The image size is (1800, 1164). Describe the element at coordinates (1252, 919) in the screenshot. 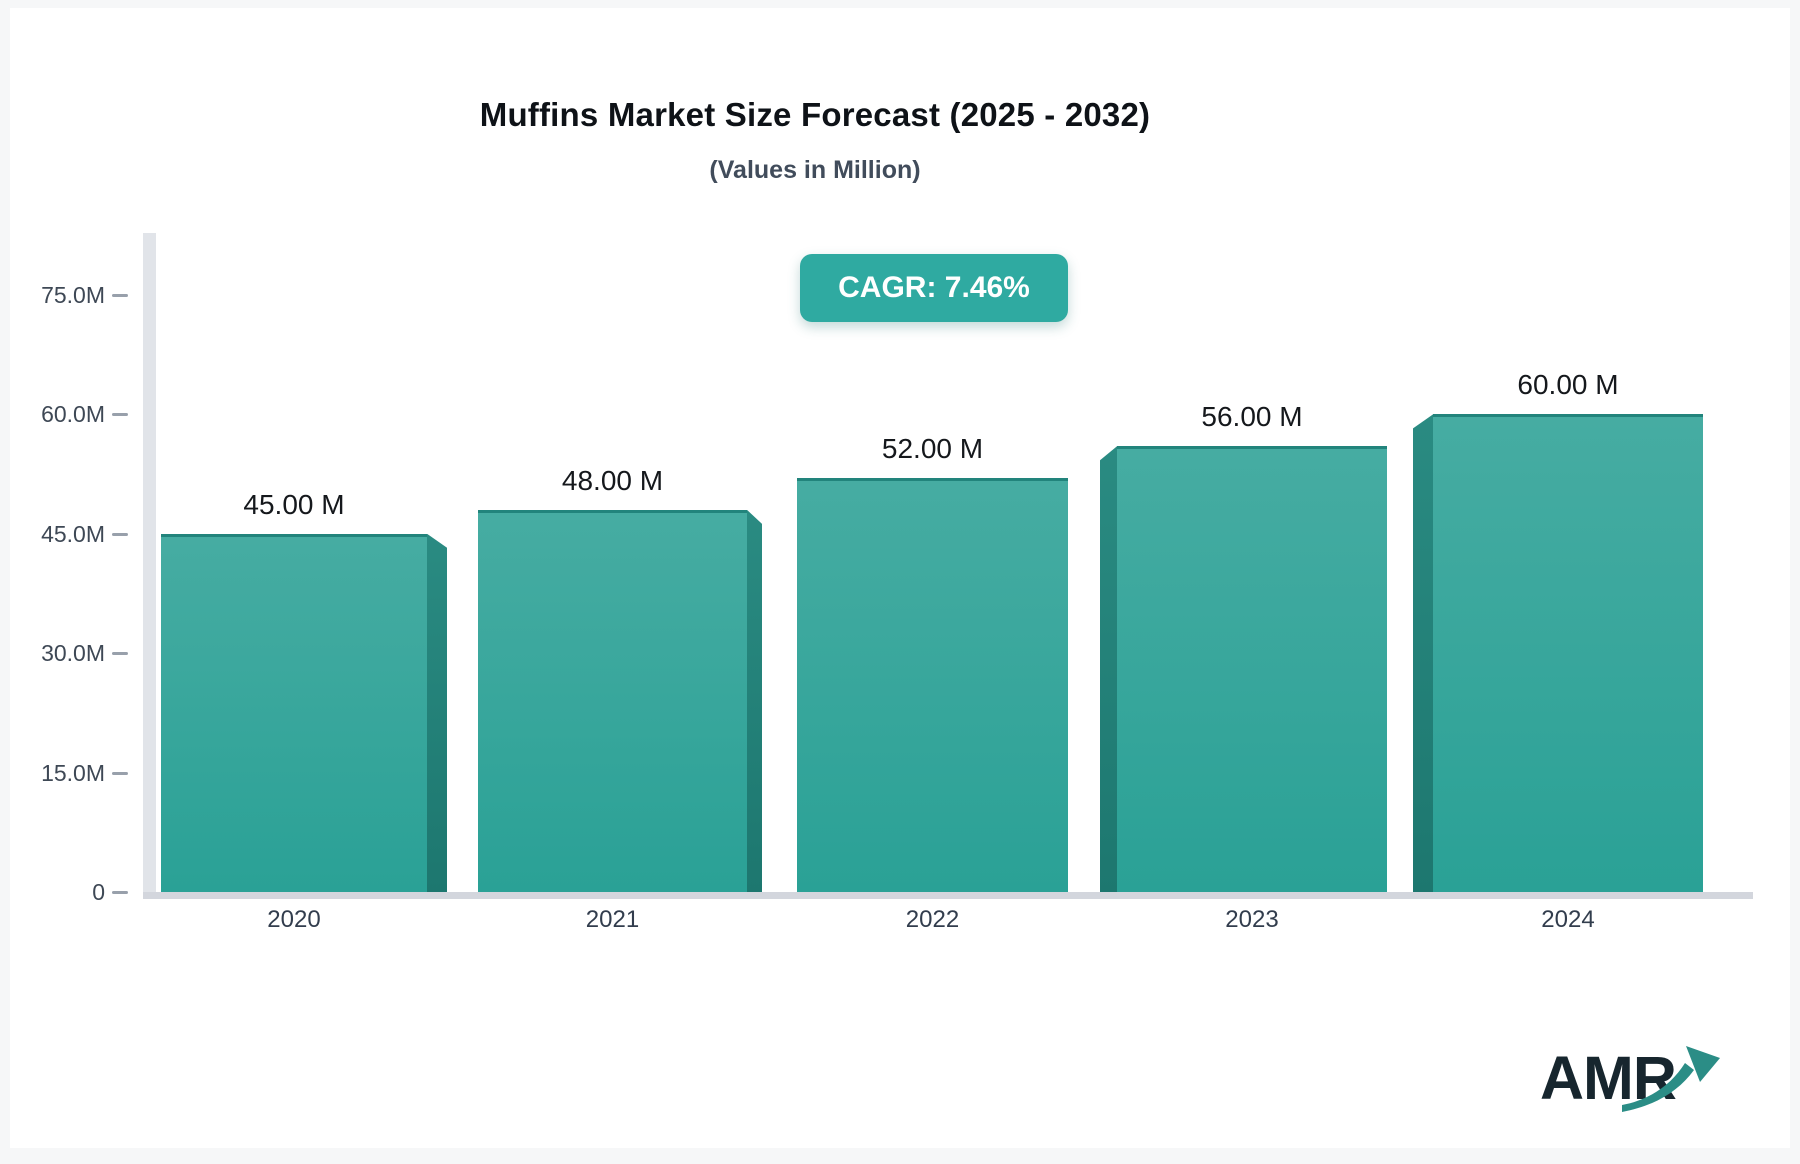

I see `x-tick-label: 2023` at that location.